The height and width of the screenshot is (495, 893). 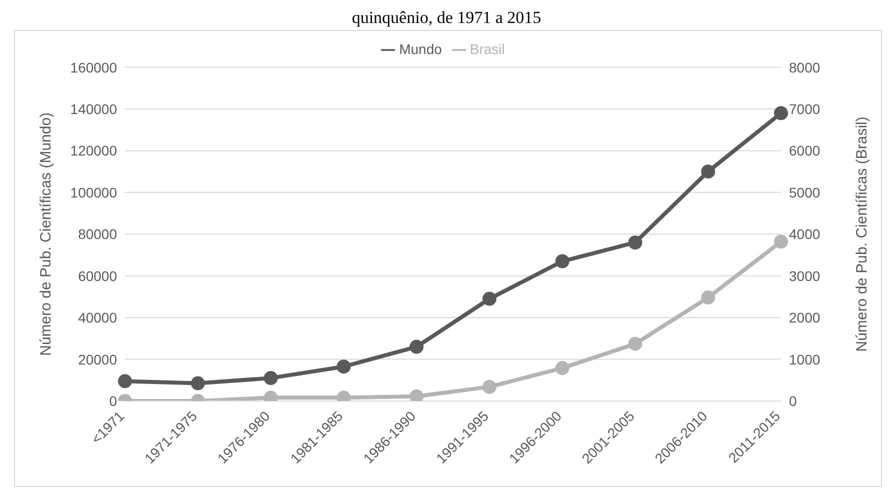 I want to click on y-axis-title: Número de Pub. Científicas (Mundo), so click(x=45, y=234).